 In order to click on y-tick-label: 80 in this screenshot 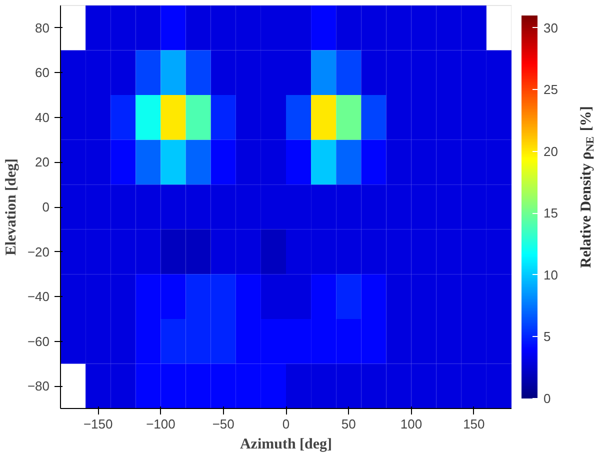, I will do `click(42, 28)`.